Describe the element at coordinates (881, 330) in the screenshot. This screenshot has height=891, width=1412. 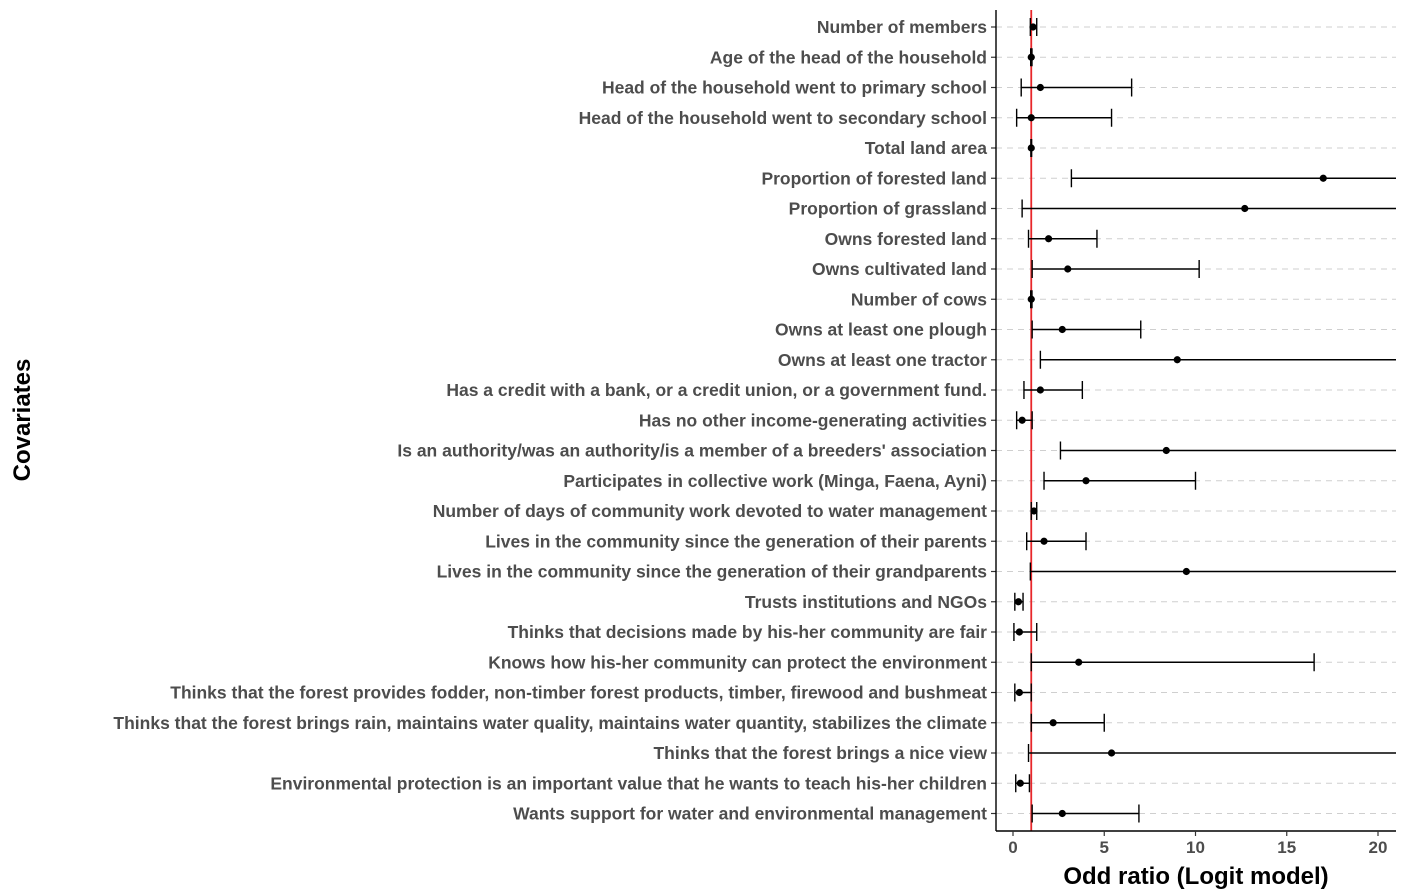
I see `covariate-label: Owns at least one plough` at that location.